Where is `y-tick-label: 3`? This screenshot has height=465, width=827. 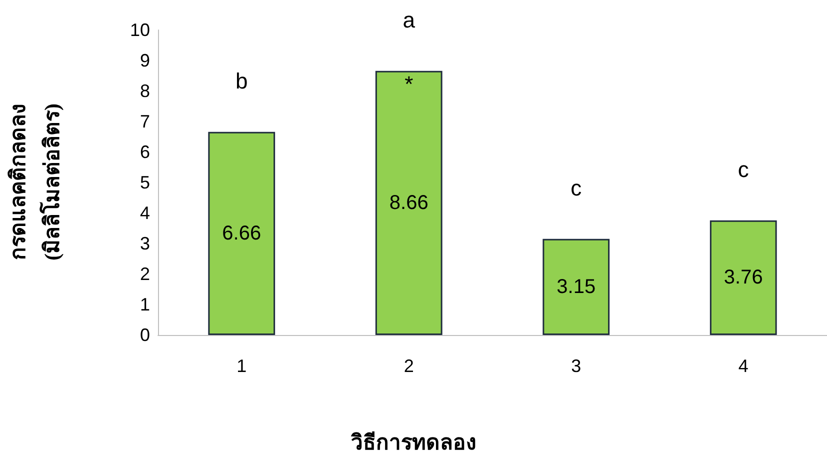 y-tick-label: 3 is located at coordinates (145, 244).